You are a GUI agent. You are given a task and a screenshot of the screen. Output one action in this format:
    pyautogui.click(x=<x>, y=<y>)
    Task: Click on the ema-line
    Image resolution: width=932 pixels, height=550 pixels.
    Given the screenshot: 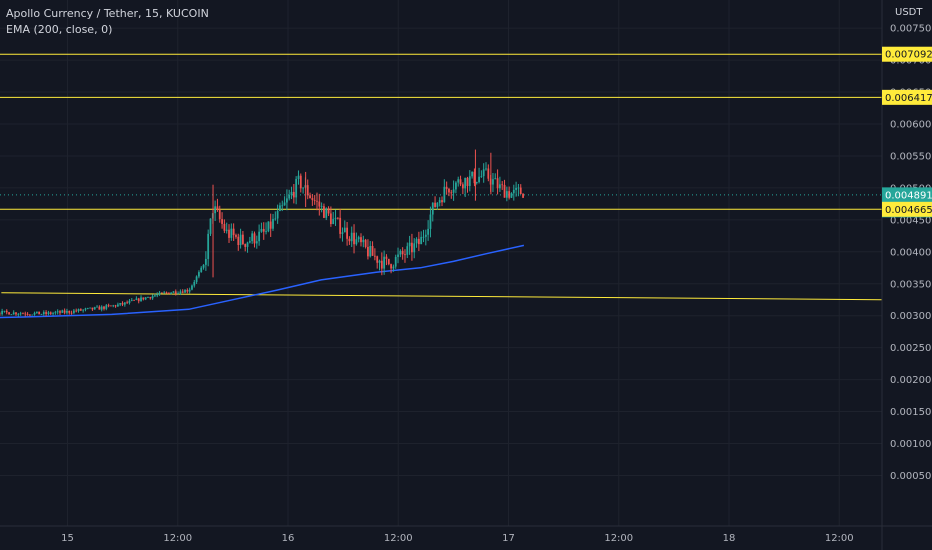 What is the action you would take?
    pyautogui.click(x=262, y=281)
    